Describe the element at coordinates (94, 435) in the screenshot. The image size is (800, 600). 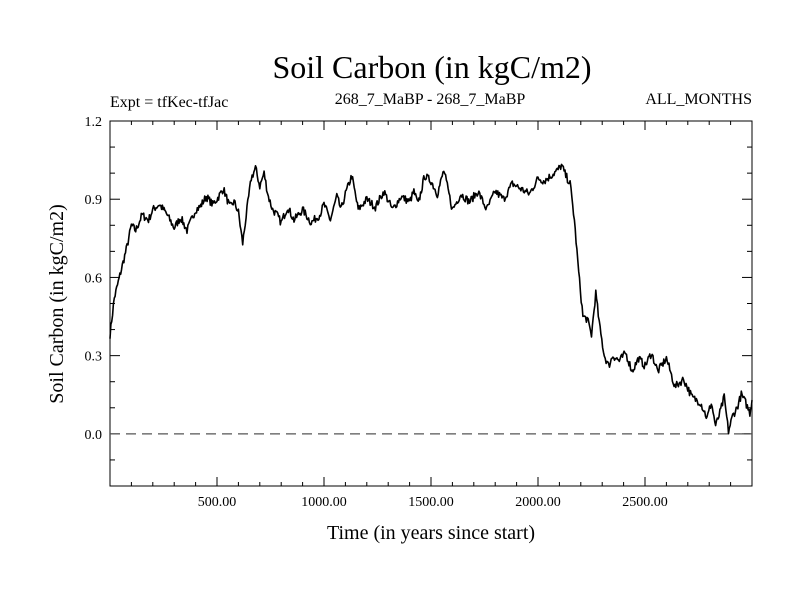
I see `y-tick-label: 0.0` at that location.